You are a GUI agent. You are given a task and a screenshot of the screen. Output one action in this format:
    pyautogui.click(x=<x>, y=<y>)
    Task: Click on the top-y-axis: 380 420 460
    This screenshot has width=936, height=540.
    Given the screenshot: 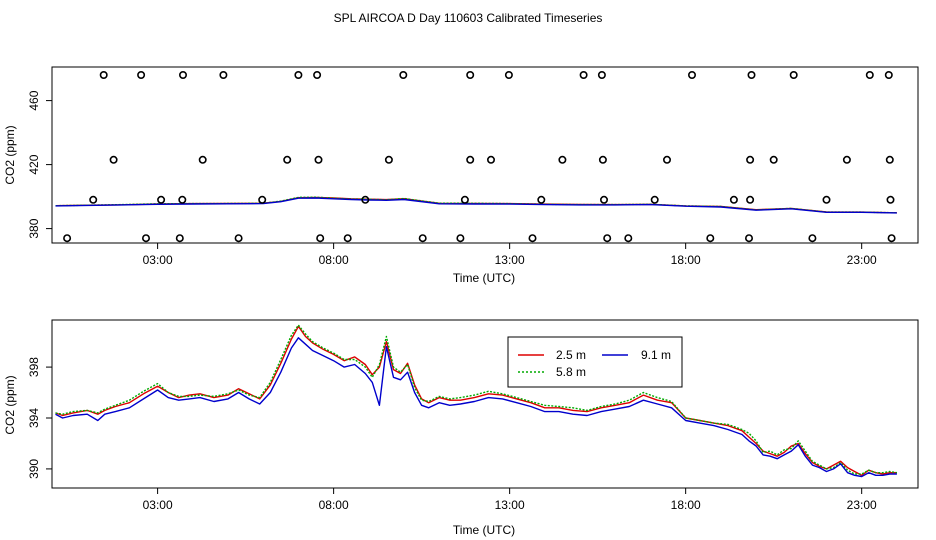 What is the action you would take?
    pyautogui.click(x=39, y=164)
    